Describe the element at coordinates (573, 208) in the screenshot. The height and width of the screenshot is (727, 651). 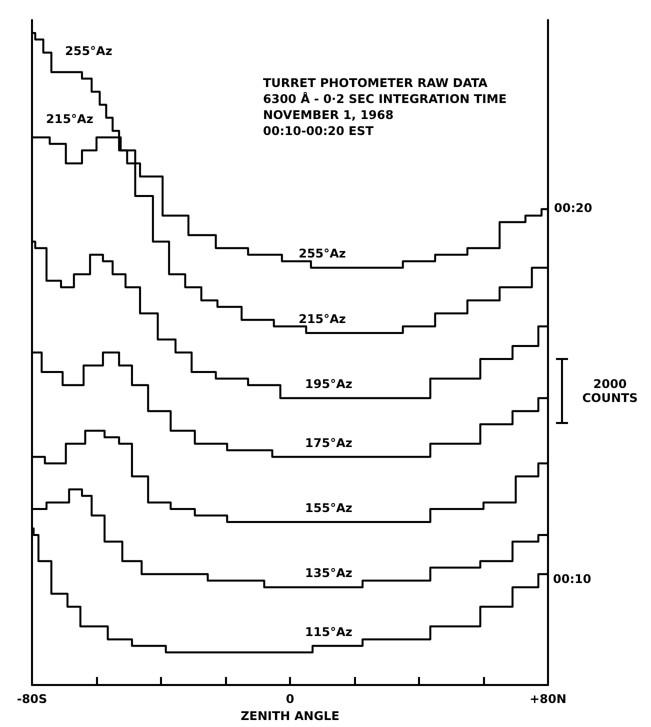
I see `annotation: 00:20` at that location.